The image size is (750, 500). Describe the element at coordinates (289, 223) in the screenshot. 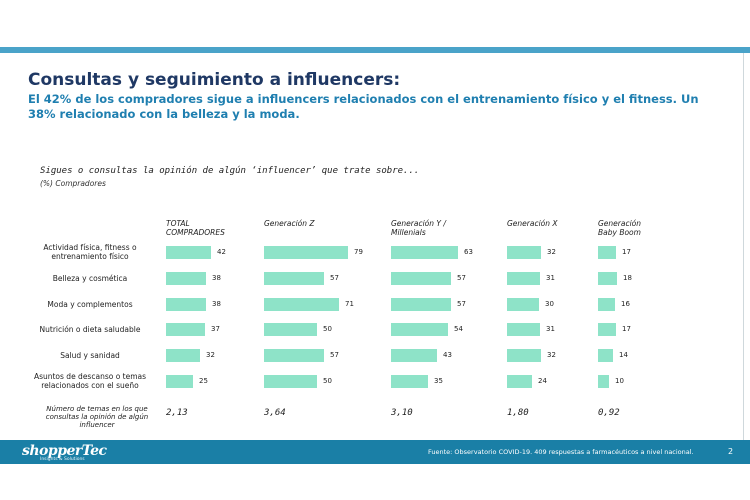

I see `column-header: Generación Z` at that location.